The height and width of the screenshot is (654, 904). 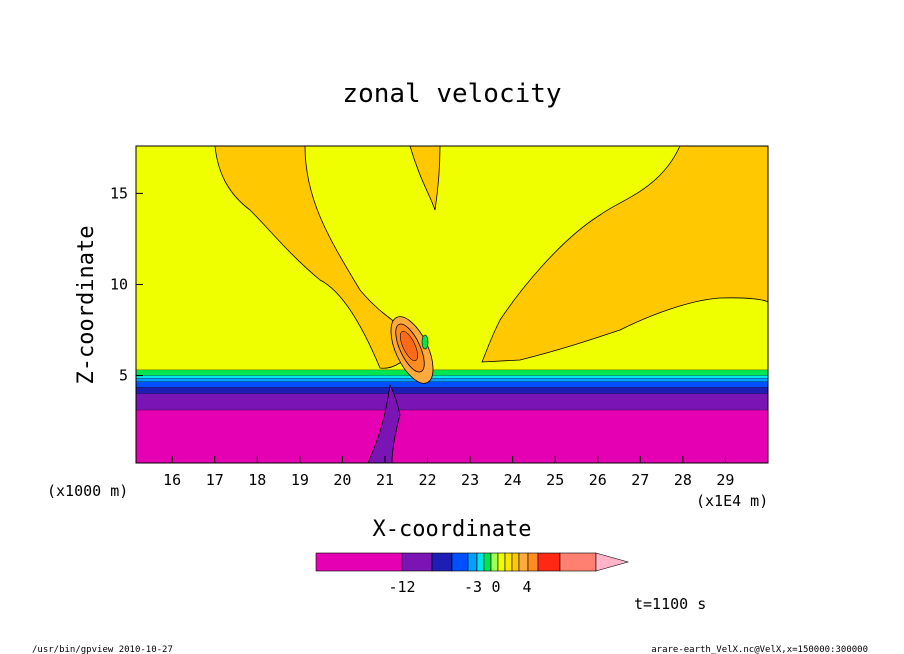 I want to click on x-tick-label: 18, so click(x=257, y=480).